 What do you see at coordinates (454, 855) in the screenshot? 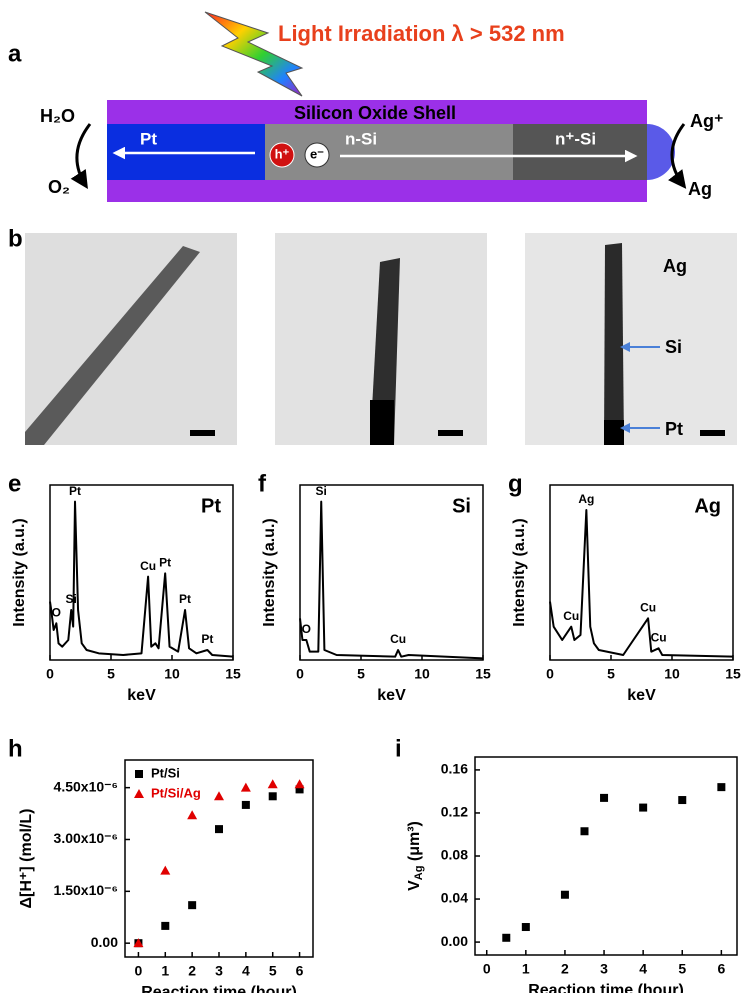
I see `y-tick-label: 0.08` at bounding box center [454, 855].